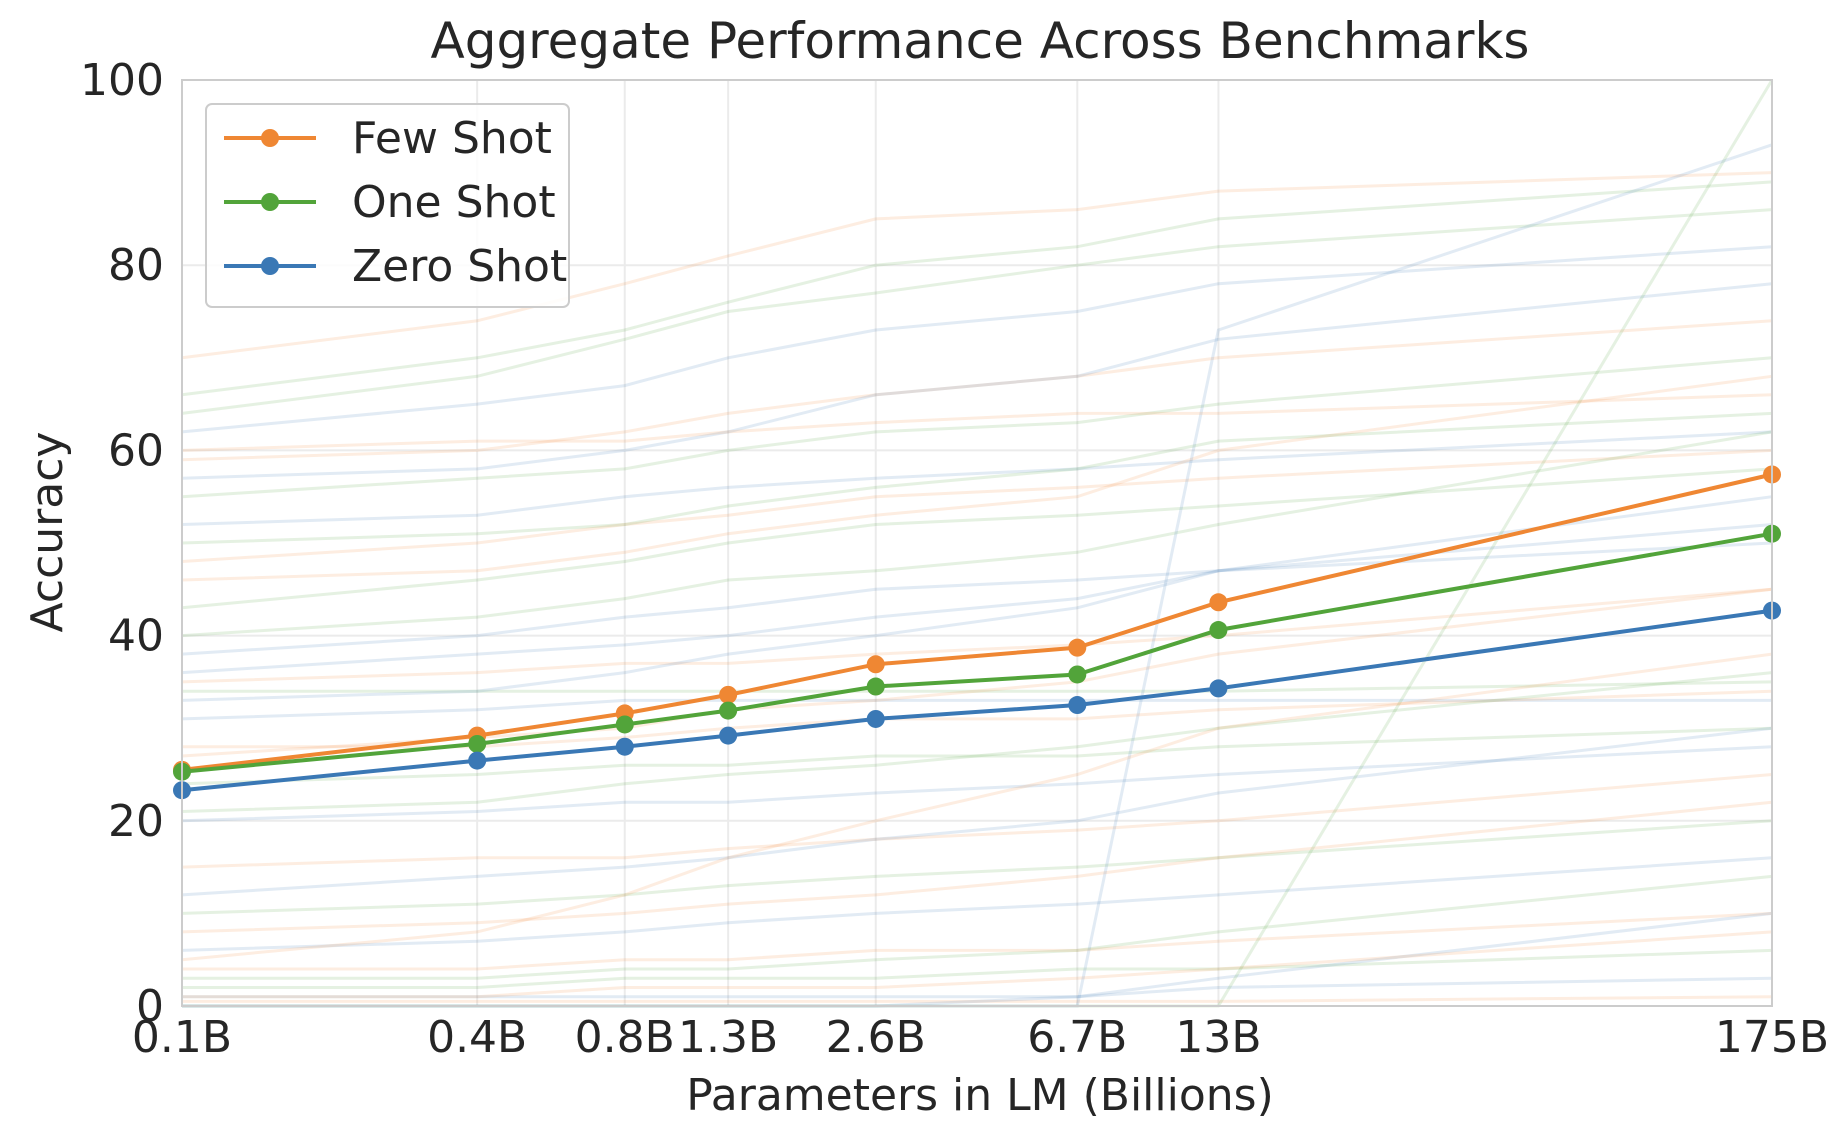  Describe the element at coordinates (136, 450) in the screenshot. I see `y-tick-label-3: 60` at that location.